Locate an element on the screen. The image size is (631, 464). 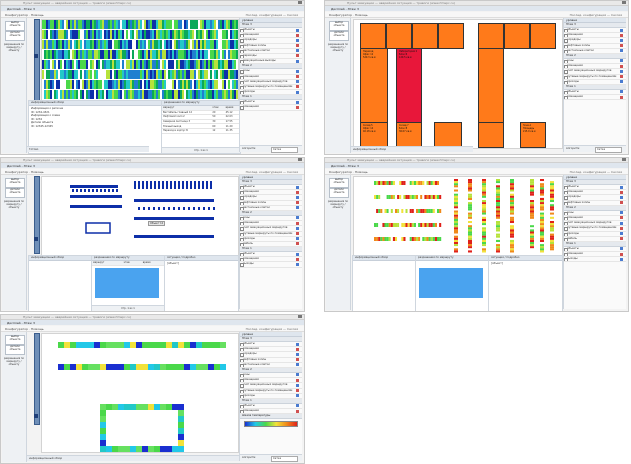
zoom-knob is located at coordinates (36, 416).